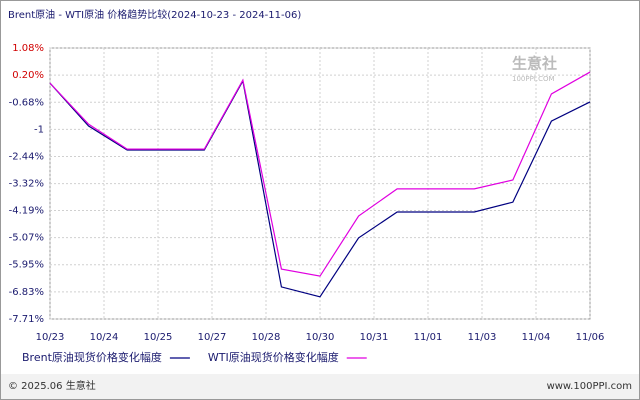  Describe the element at coordinates (39, 129) in the screenshot. I see `y-tick-label: -1` at that location.